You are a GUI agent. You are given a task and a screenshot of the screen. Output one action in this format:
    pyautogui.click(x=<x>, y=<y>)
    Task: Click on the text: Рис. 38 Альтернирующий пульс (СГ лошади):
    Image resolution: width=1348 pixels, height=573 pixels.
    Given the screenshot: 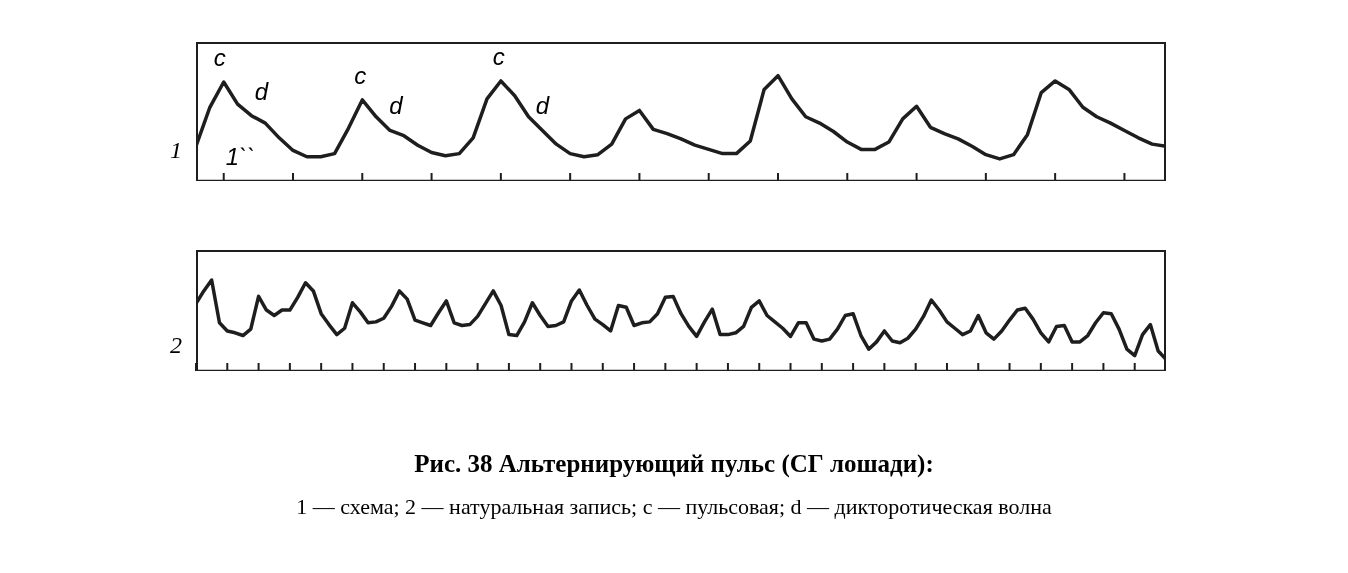 What is the action you would take?
    pyautogui.click(x=674, y=464)
    